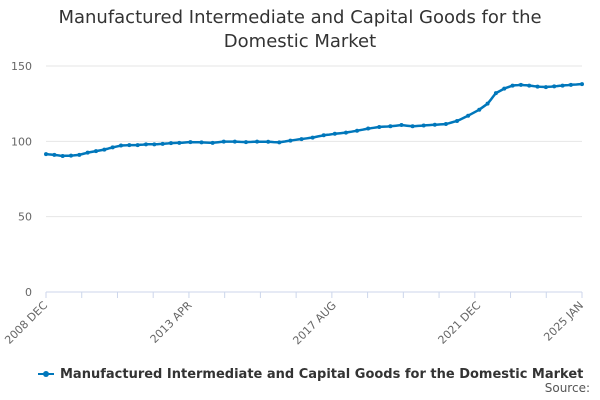 Image resolution: width=600 pixels, height=400 pixels. Describe the element at coordinates (21, 66) in the screenshot. I see `y-tick-label: 150` at that location.